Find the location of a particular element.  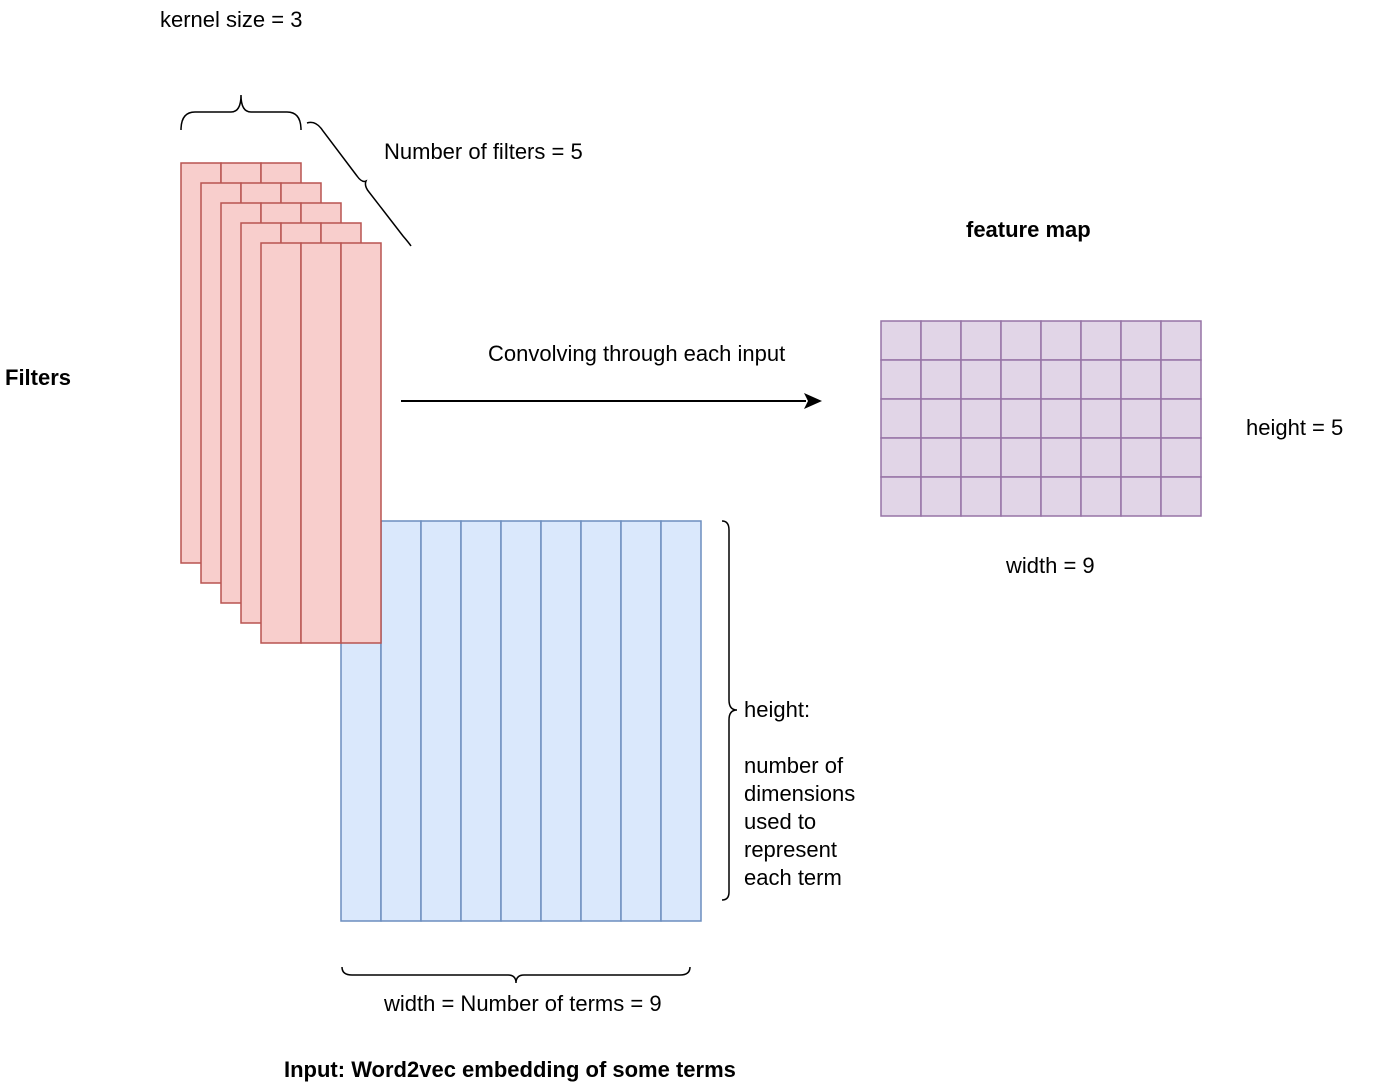

convolving-arrow is located at coordinates (611, 401).